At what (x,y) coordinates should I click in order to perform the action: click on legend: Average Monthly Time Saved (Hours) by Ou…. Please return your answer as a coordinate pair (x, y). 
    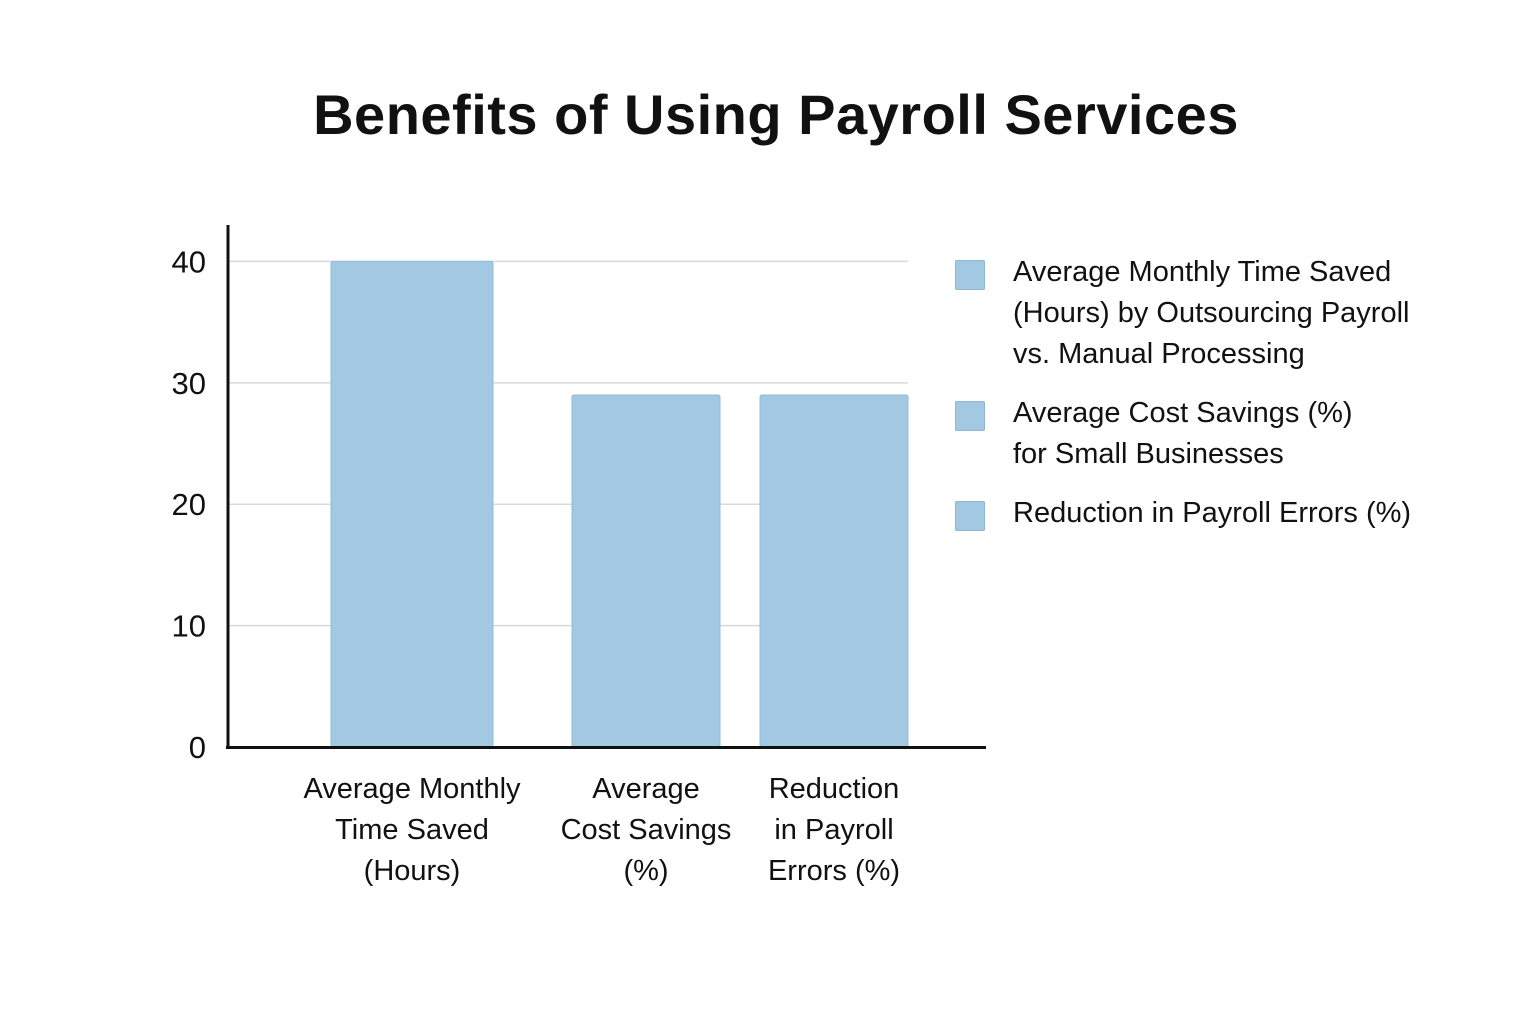
    Looking at the image, I should click on (1235, 402).